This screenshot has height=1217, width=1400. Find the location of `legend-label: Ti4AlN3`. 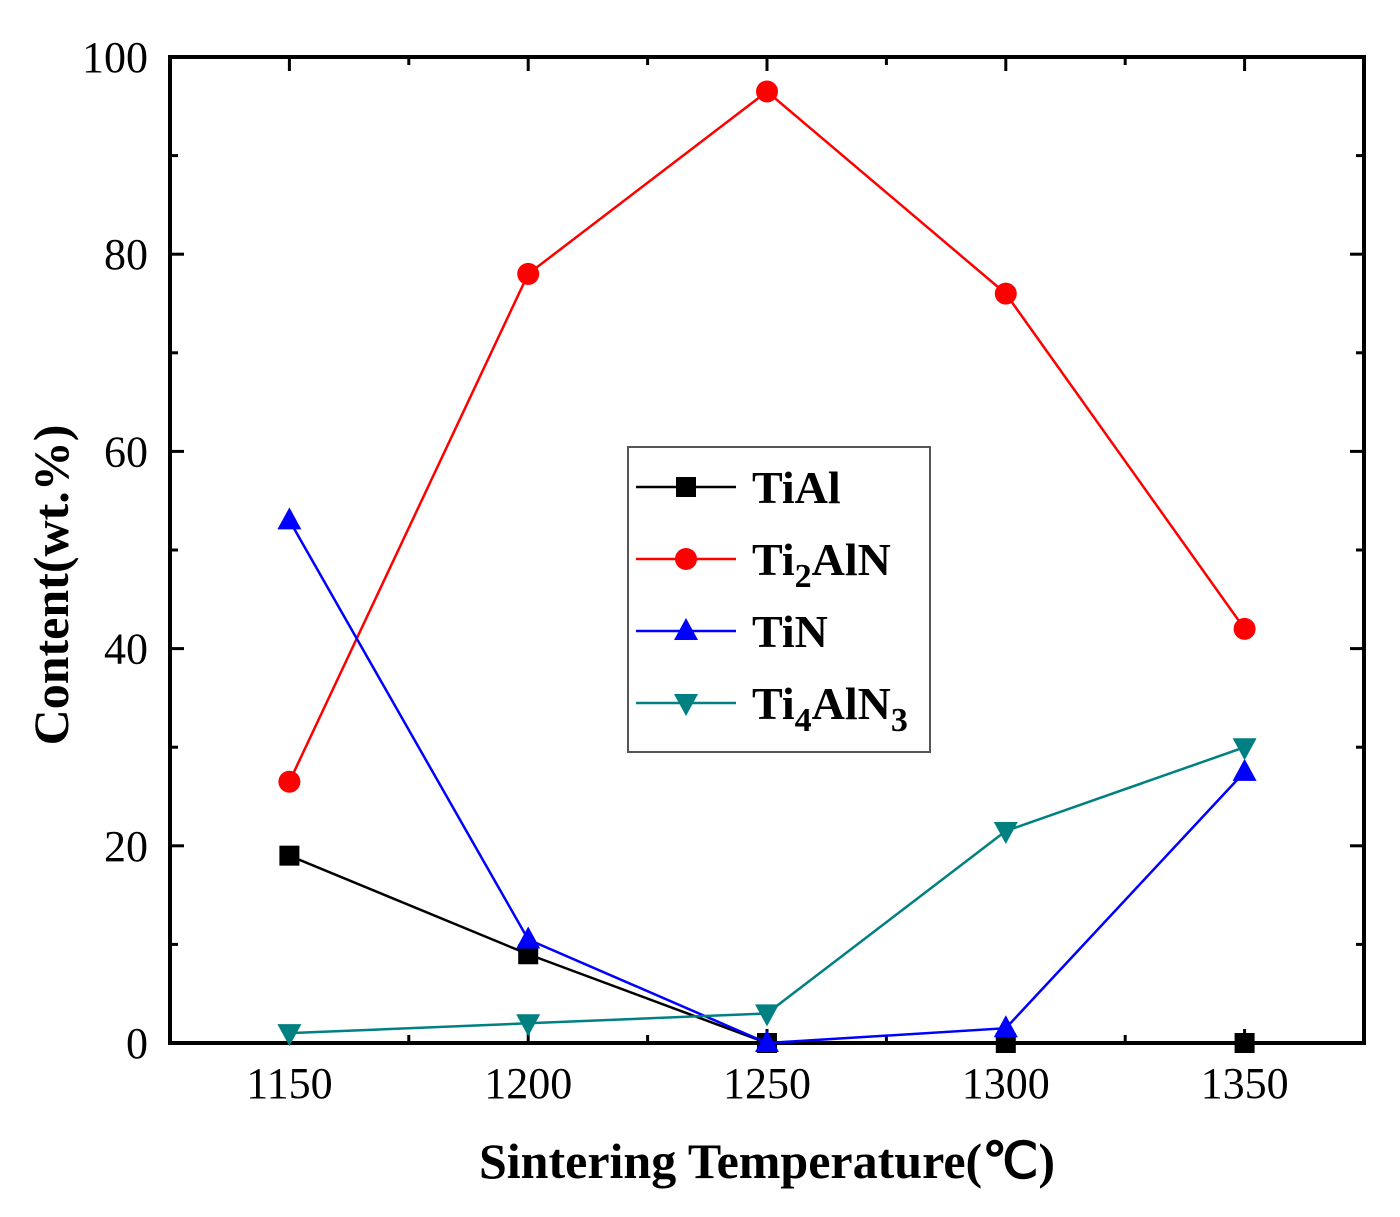

legend-label: Ti4AlN3 is located at coordinates (830, 708).